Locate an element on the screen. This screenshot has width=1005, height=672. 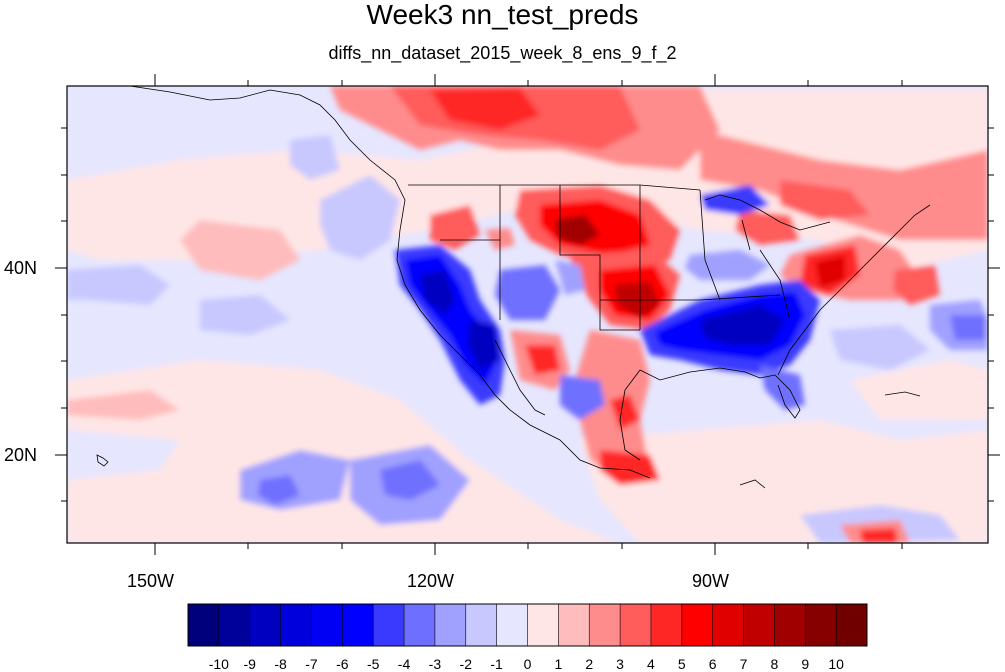
lon-label-150w: 150W is located at coordinates (151, 581).